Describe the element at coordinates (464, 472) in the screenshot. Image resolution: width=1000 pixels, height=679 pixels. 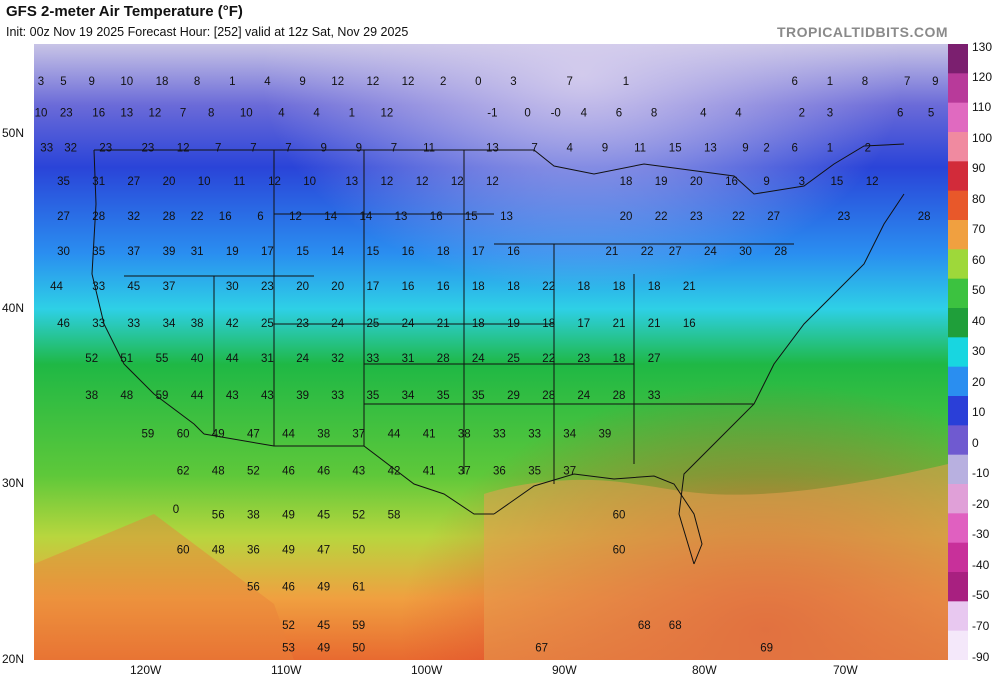
I see `temperature-value: 37` at that location.